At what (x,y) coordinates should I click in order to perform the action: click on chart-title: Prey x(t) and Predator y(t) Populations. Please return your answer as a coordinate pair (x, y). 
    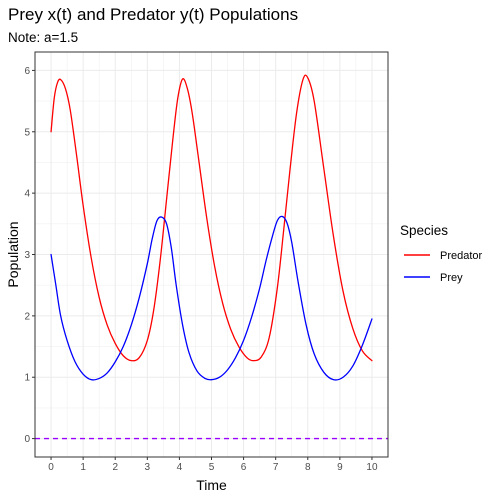
    Looking at the image, I should click on (153, 14).